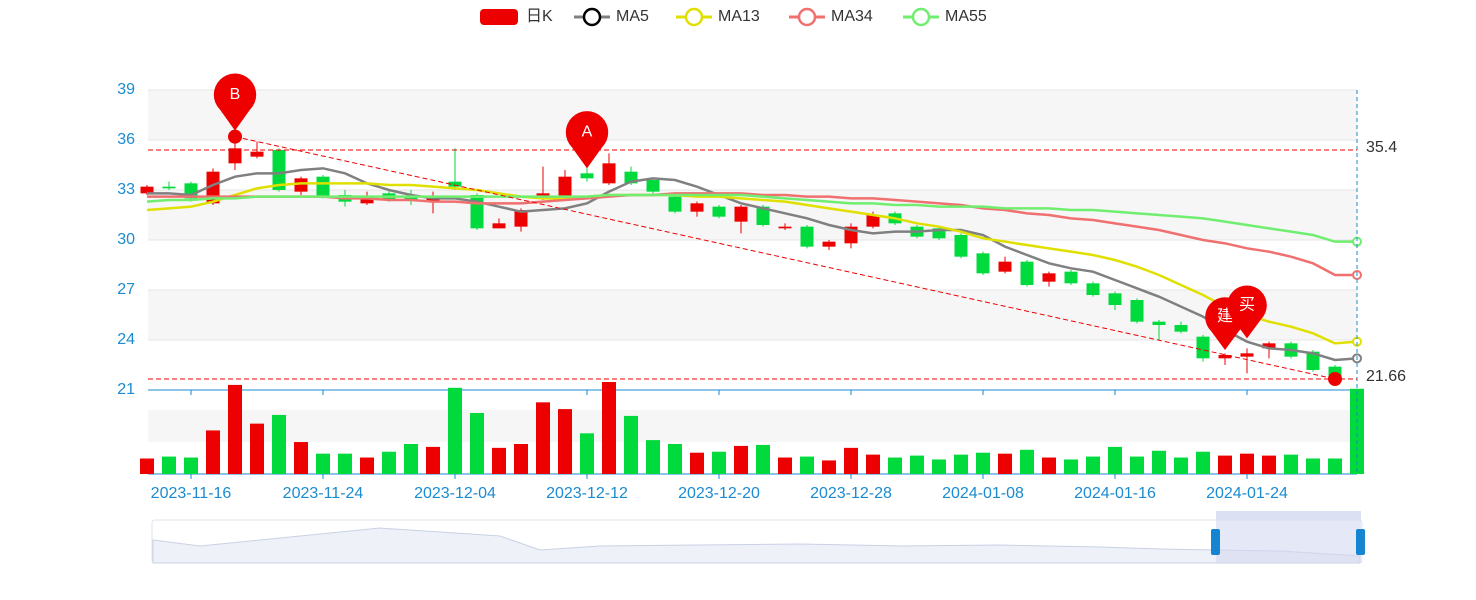 The height and width of the screenshot is (600, 1476). Describe the element at coordinates (1386, 376) in the screenshot. I see `mark-line-label: 21.66` at that location.